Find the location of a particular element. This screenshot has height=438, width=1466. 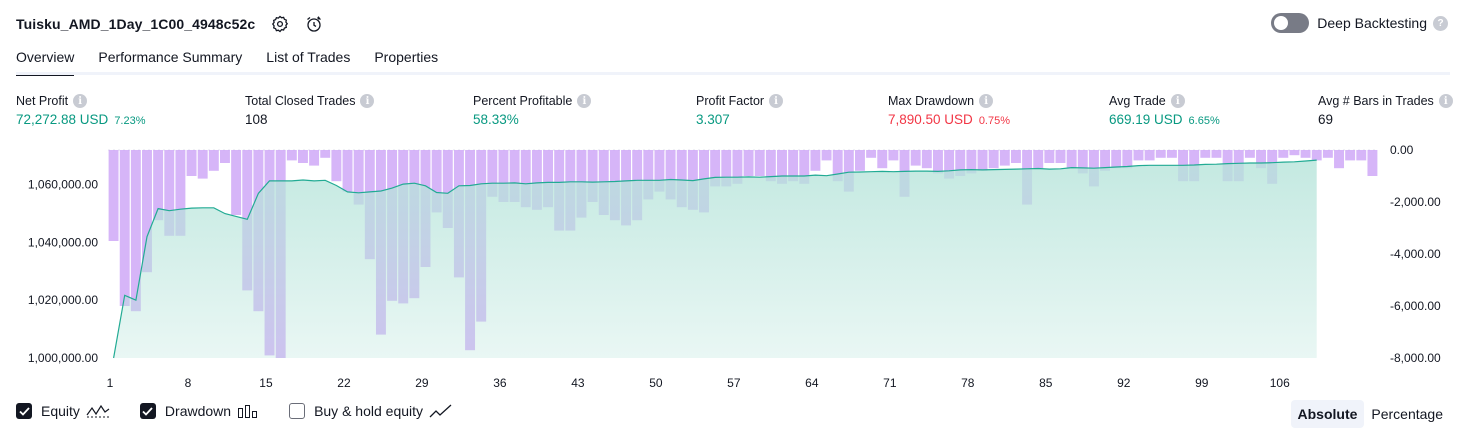

x-axis-tick-label: 15 is located at coordinates (266, 383).